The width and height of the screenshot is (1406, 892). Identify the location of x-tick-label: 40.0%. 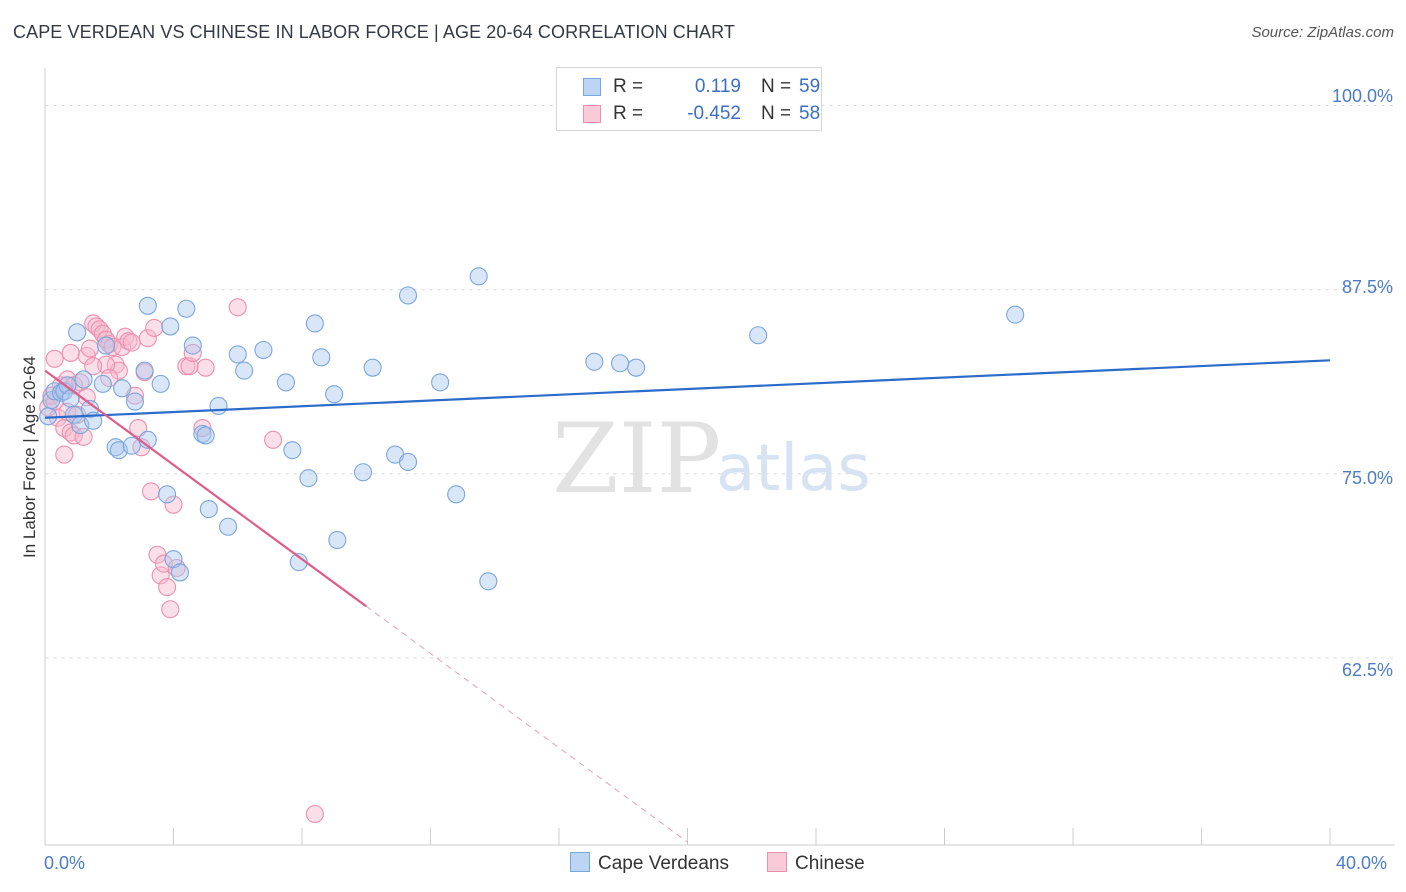
(1362, 863).